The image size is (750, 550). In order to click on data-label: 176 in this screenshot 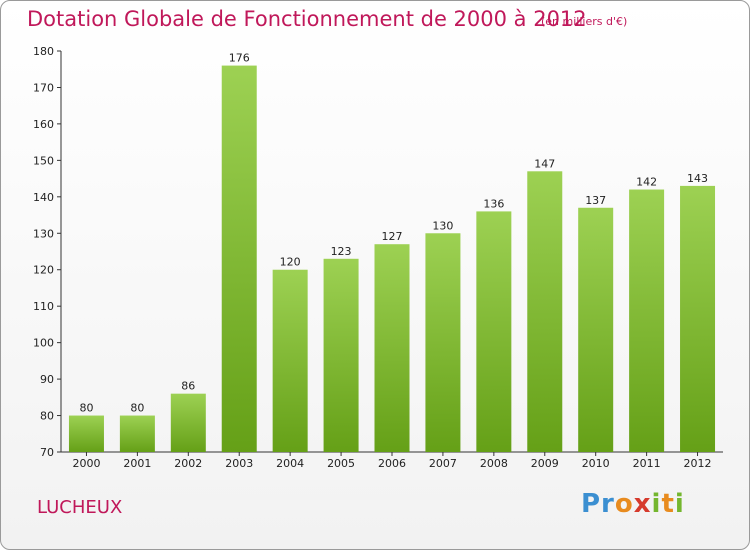, I will do `click(239, 58)`.